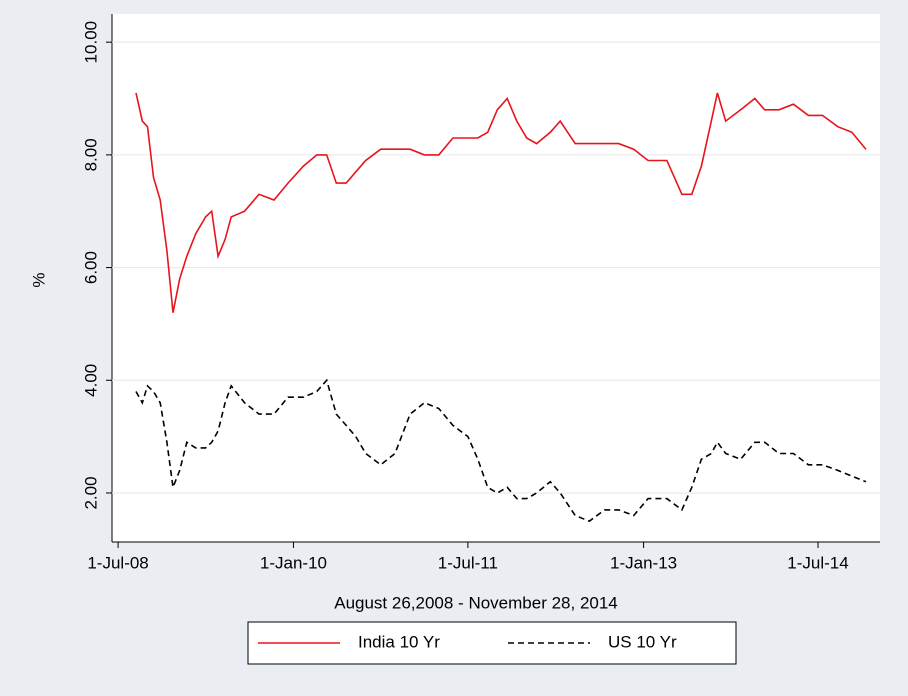  What do you see at coordinates (642, 641) in the screenshot?
I see `legend-label: US 10 Yr` at bounding box center [642, 641].